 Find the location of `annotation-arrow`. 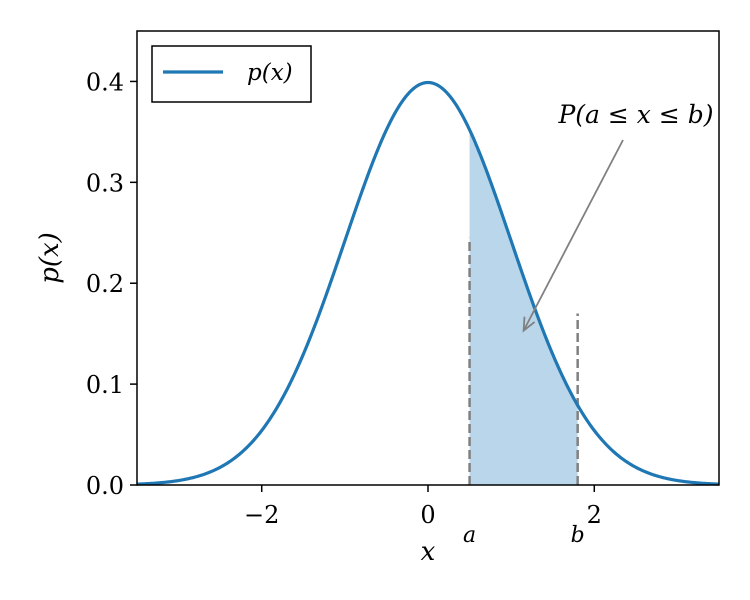

annotation-arrow is located at coordinates (573, 235).